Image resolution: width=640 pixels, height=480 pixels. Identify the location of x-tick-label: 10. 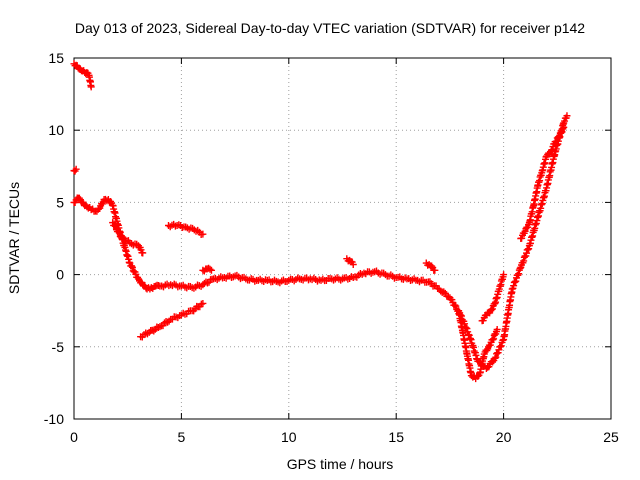
(289, 437).